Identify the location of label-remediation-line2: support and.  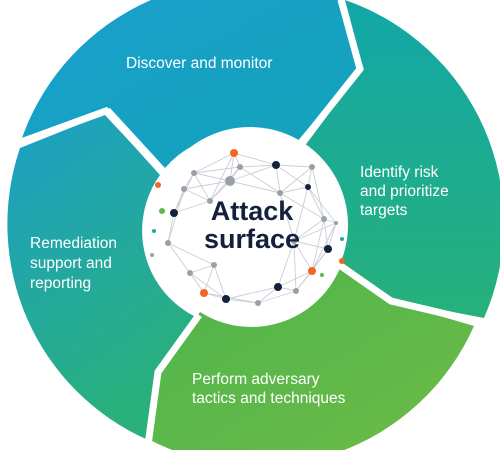
(71, 263).